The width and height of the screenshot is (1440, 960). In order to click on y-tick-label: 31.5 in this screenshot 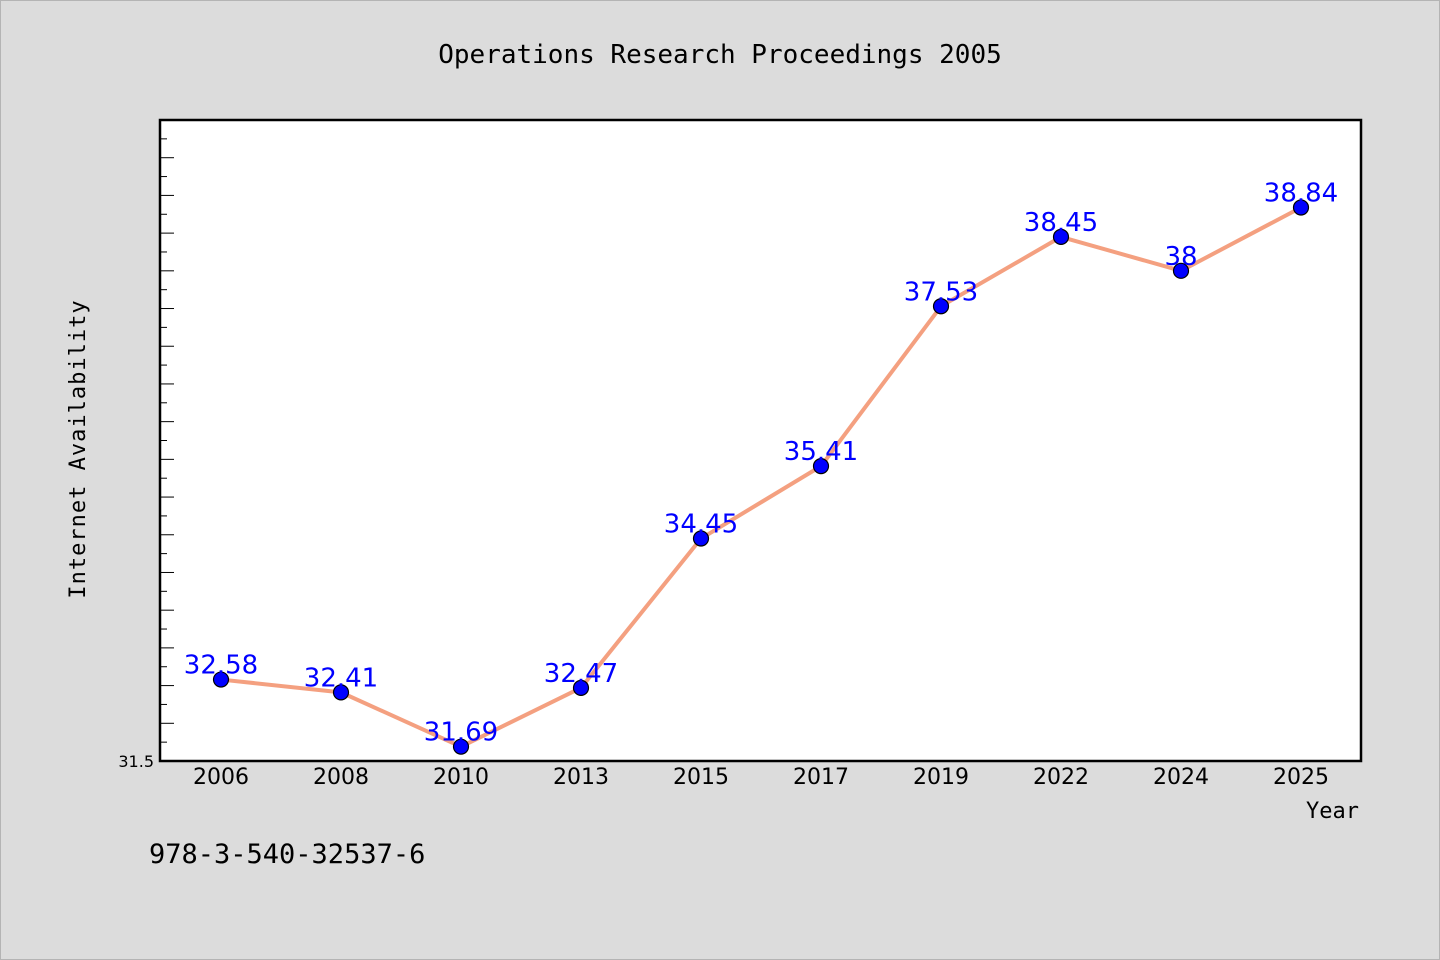, I will do `click(136, 761)`.